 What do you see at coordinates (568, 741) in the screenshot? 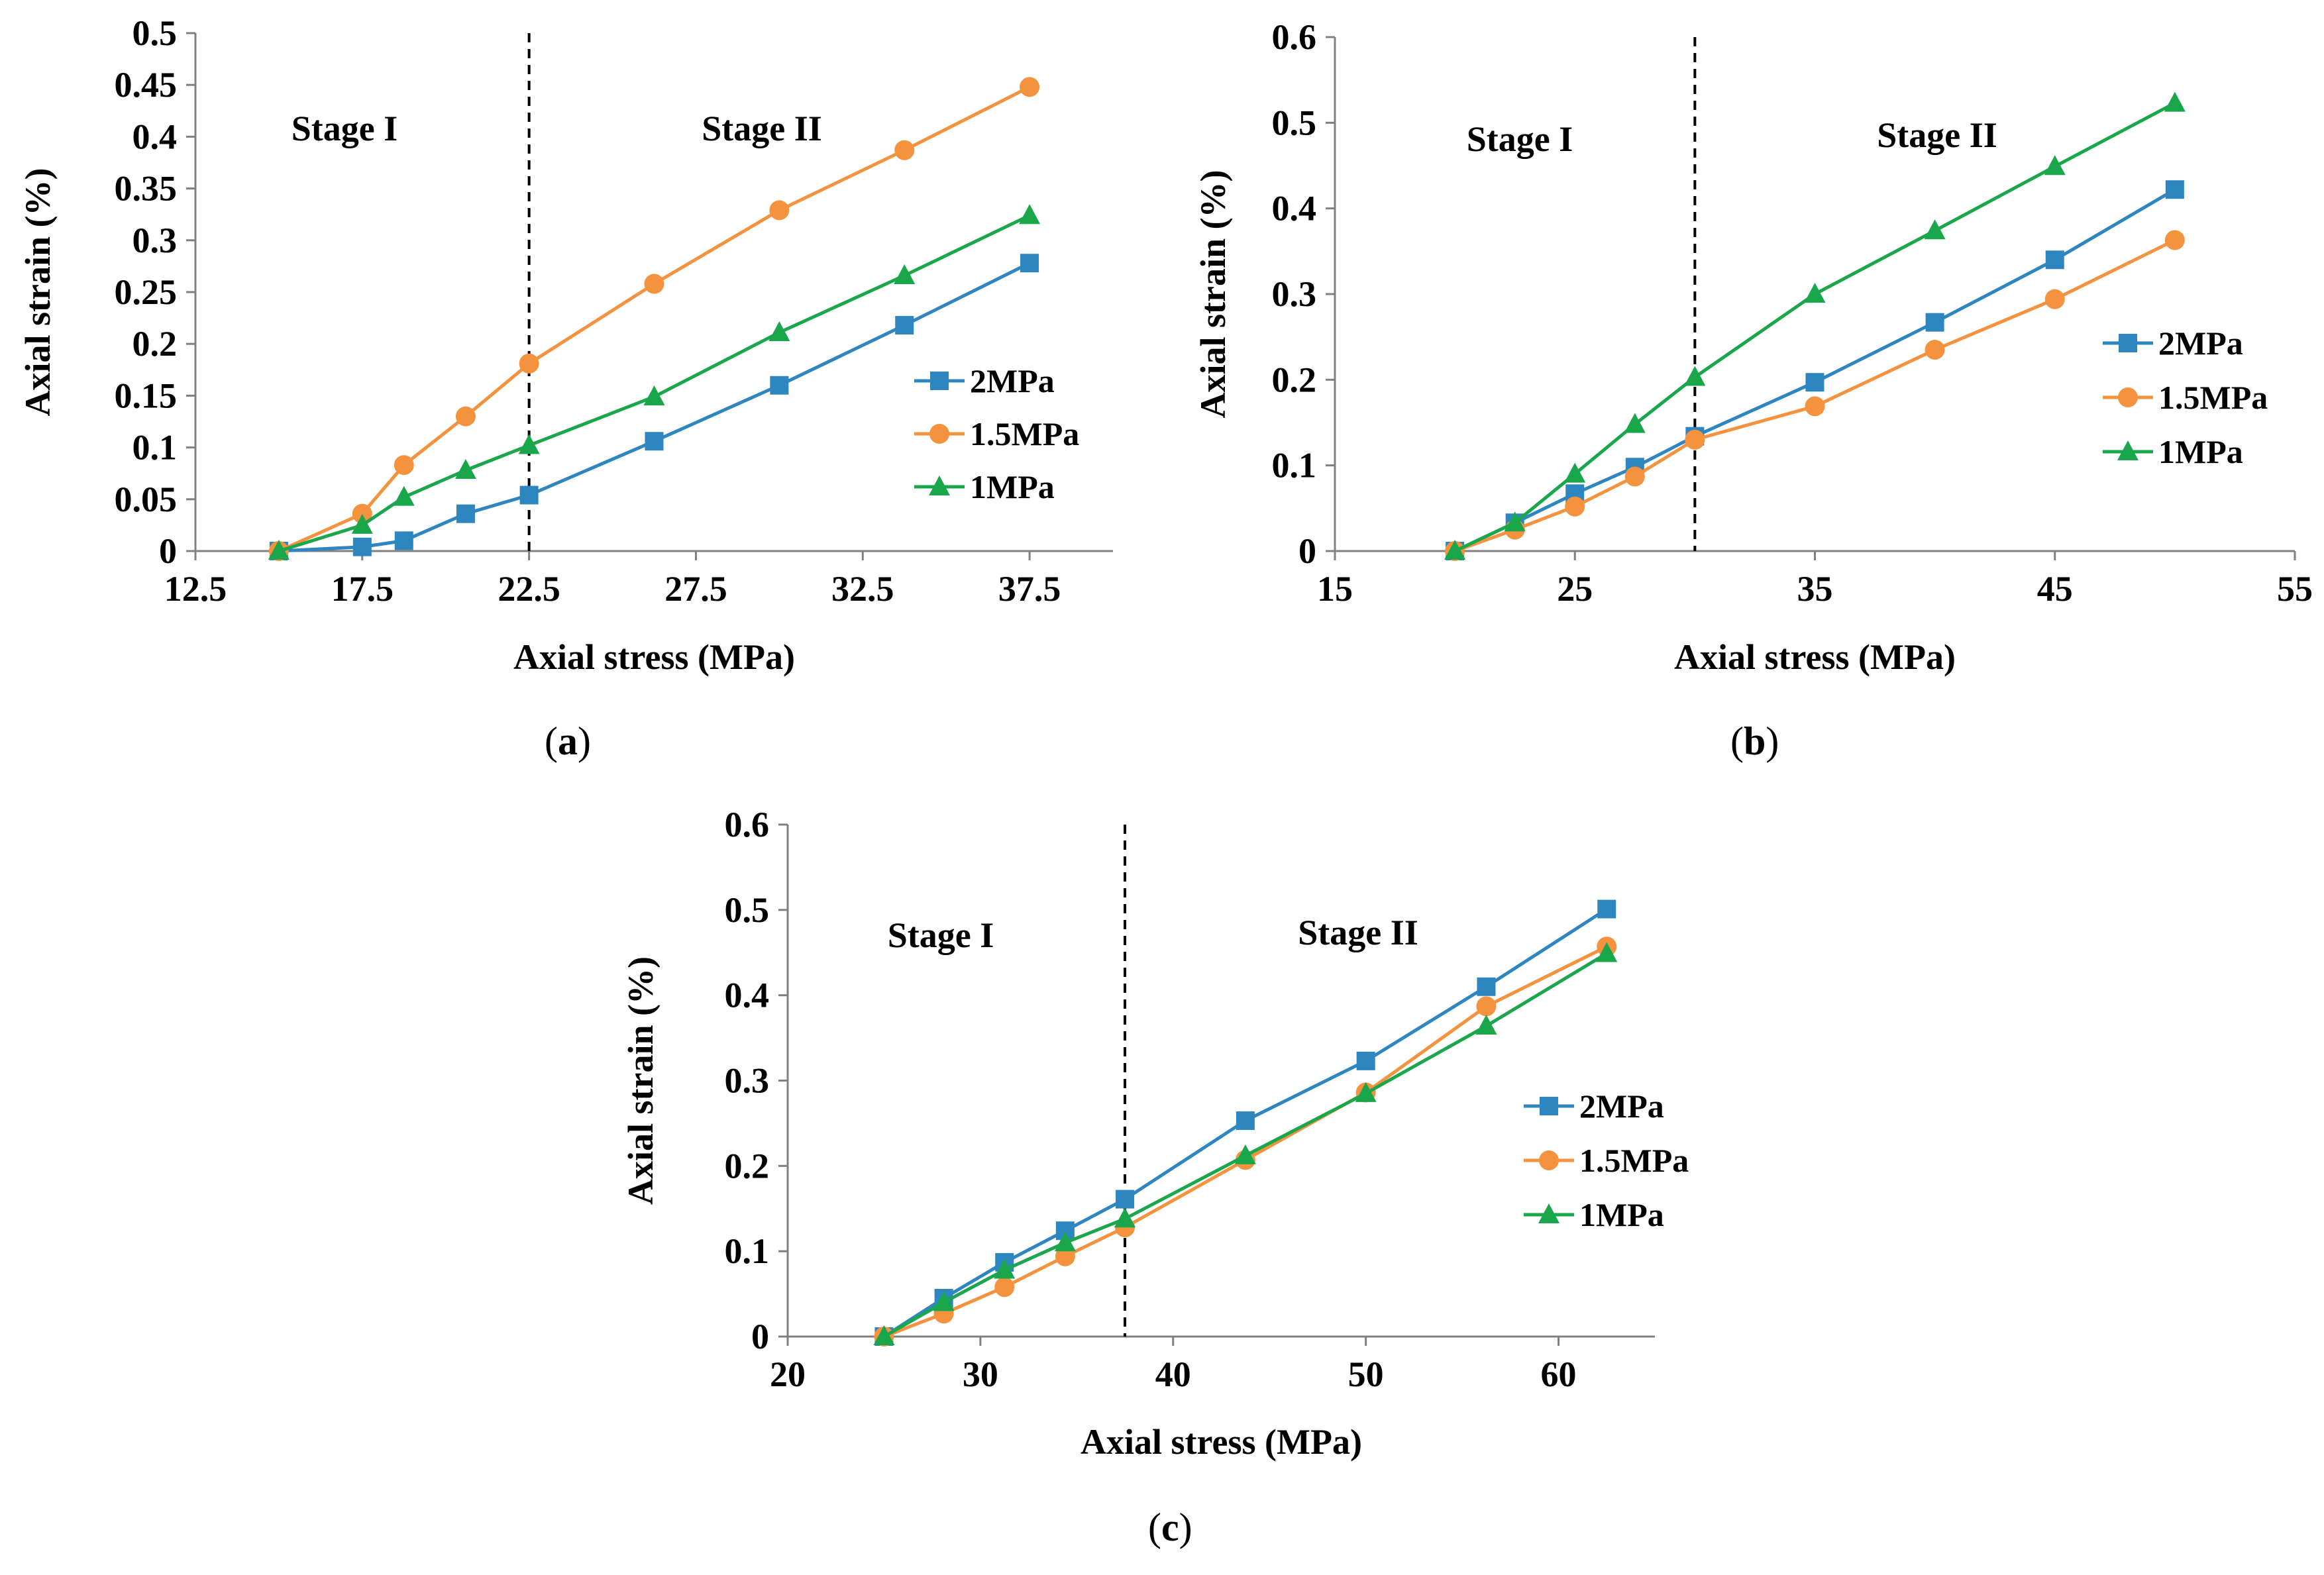
I see `caption-a: (a)` at bounding box center [568, 741].